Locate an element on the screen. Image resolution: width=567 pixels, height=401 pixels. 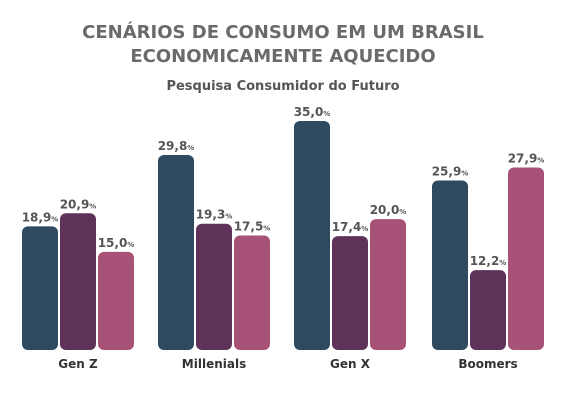
data-label-4-2: 12,2% is located at coordinates (488, 261).